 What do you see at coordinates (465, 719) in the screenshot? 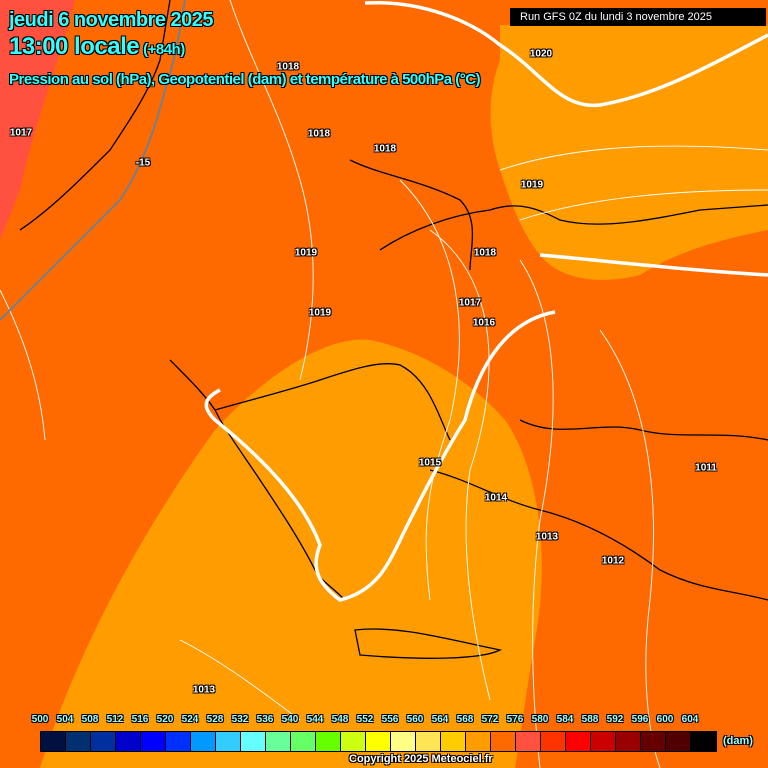
I see `legend-value: 568` at bounding box center [465, 719].